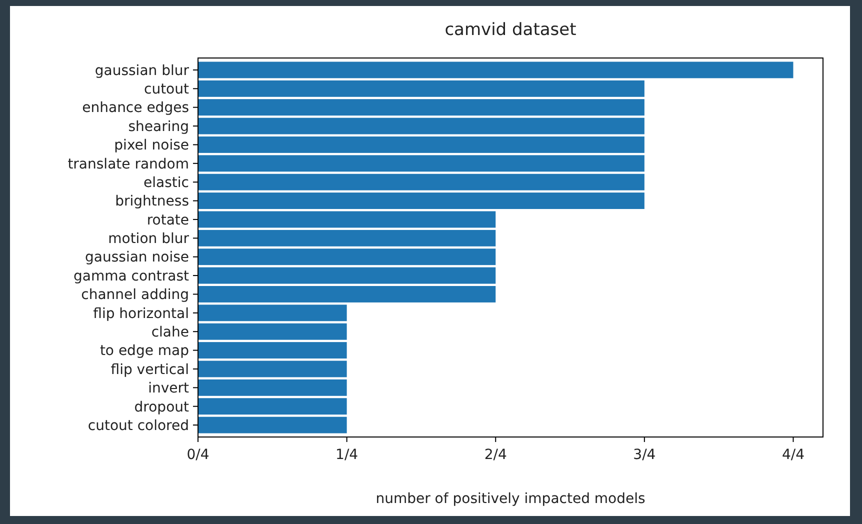  Describe the element at coordinates (149, 239) in the screenshot. I see `y-tick-label: motion blur` at that location.